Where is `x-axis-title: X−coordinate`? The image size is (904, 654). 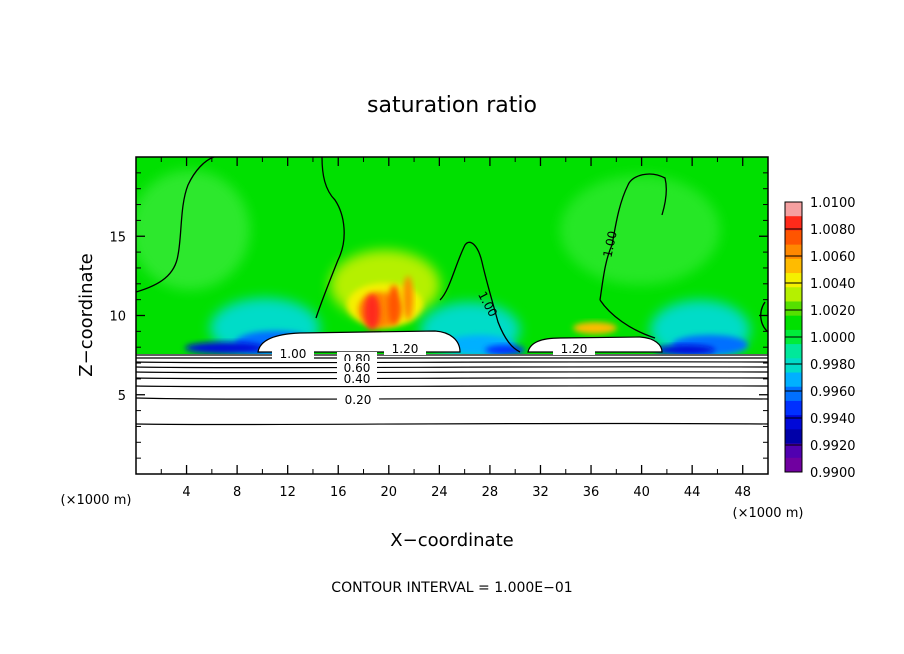
x-axis-title: X−coordinate is located at coordinates (451, 540).